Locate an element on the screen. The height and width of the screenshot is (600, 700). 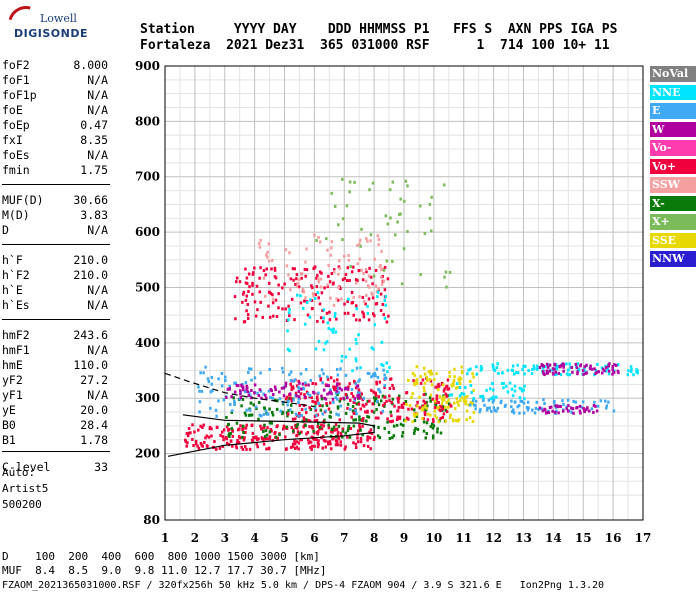
param-label: foF1p is located at coordinates (19, 95).